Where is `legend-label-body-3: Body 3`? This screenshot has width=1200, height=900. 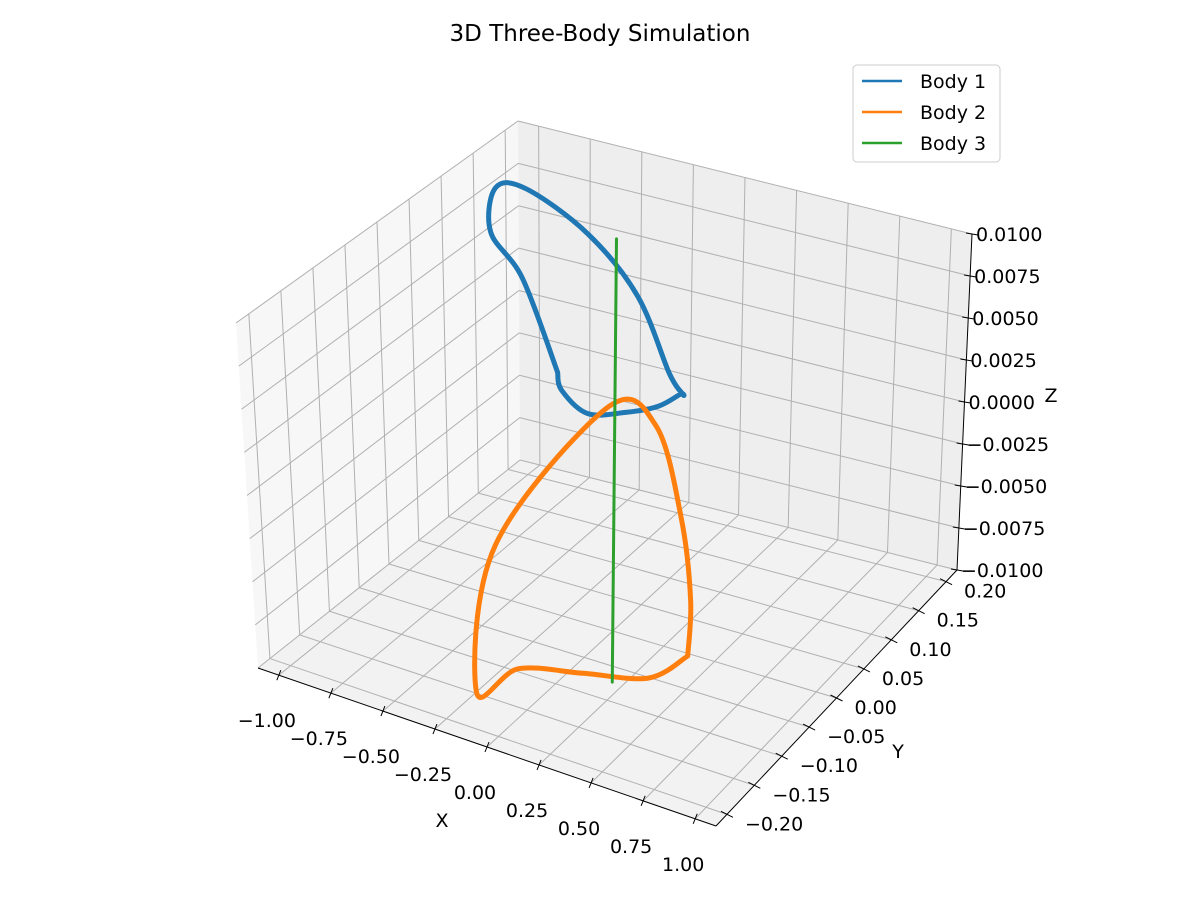 legend-label-body-3: Body 3 is located at coordinates (953, 144).